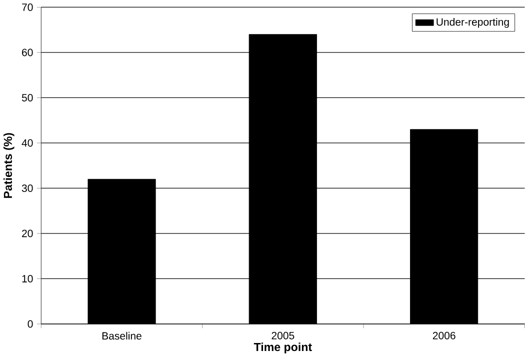 The image size is (525, 357). Describe the element at coordinates (27, 234) in the screenshot. I see `y-tick-label: 20` at that location.